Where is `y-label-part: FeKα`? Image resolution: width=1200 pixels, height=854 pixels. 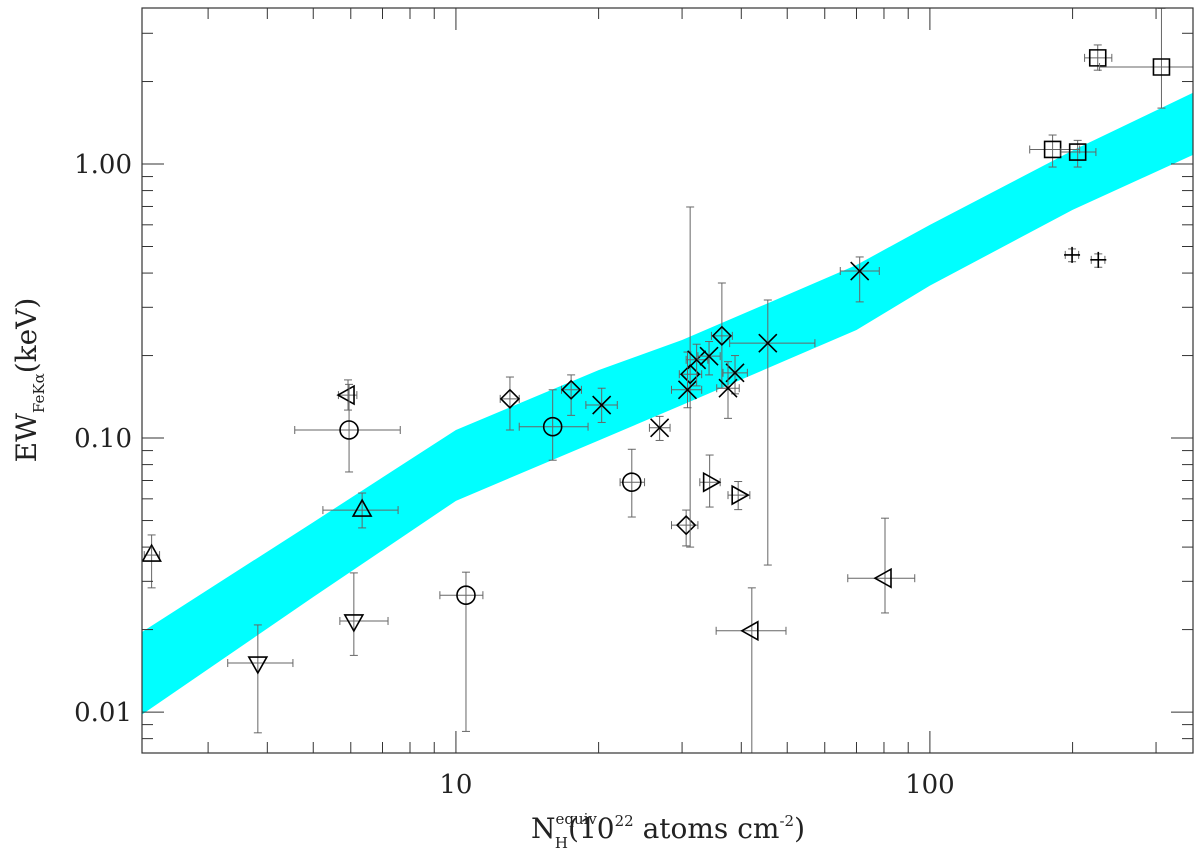 y-label-part: FeKα is located at coordinates (39, 393).